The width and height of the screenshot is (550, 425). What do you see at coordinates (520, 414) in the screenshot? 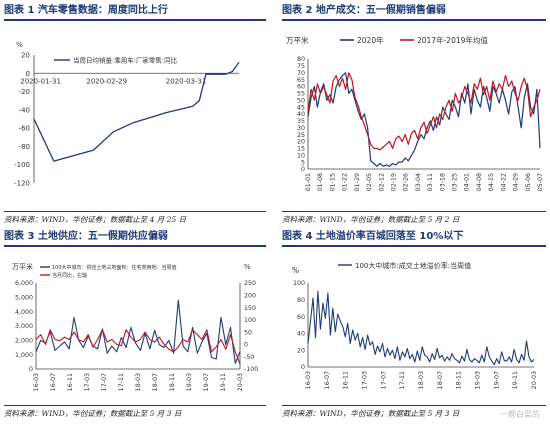
I see `watermark: 一颗白菜的` at bounding box center [520, 414].